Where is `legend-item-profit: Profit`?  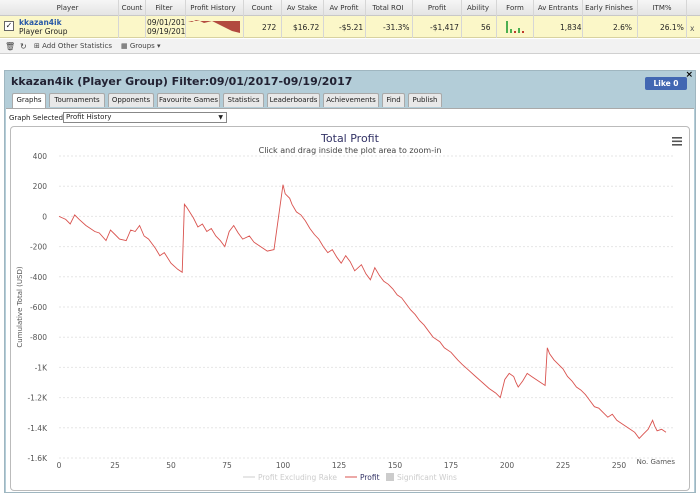 legend-item-profit: Profit is located at coordinates (362, 477).